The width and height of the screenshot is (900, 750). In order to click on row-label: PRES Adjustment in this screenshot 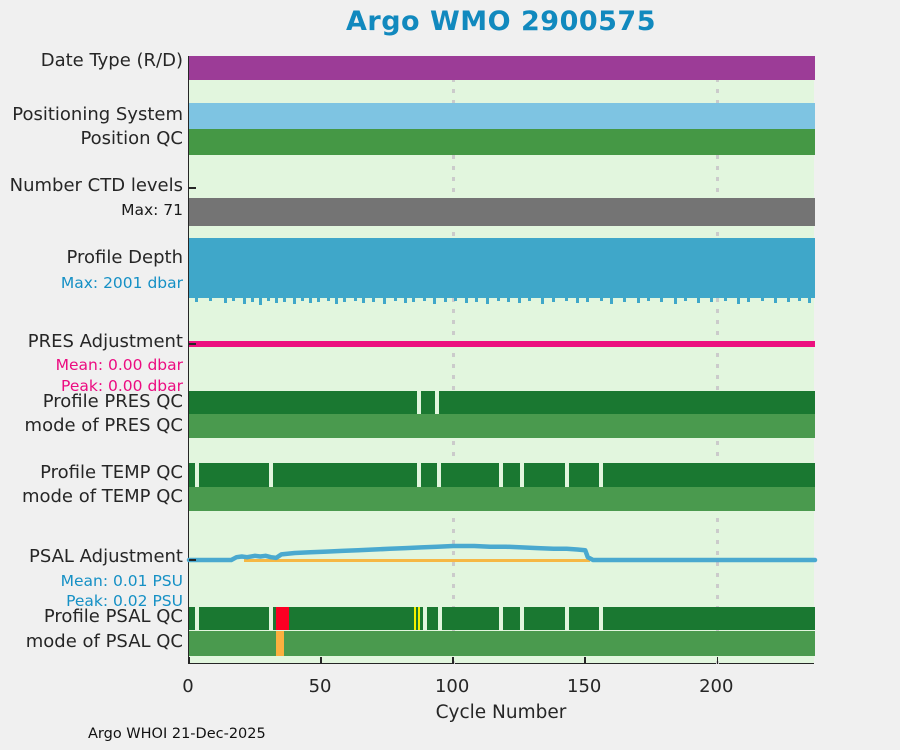, I will do `click(105, 341)`.